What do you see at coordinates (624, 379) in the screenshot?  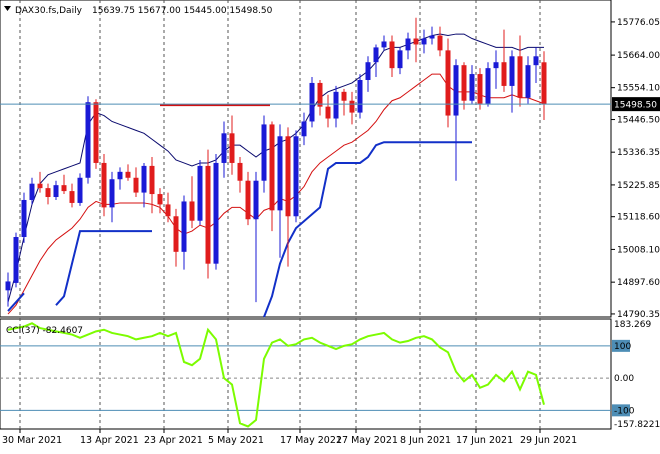 I see `cci-axis-label: 0.00` at bounding box center [624, 379].